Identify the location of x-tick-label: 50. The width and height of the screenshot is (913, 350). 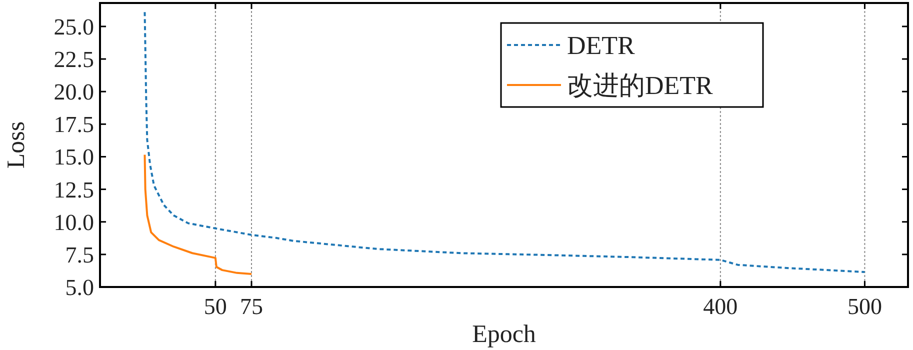
(215, 306).